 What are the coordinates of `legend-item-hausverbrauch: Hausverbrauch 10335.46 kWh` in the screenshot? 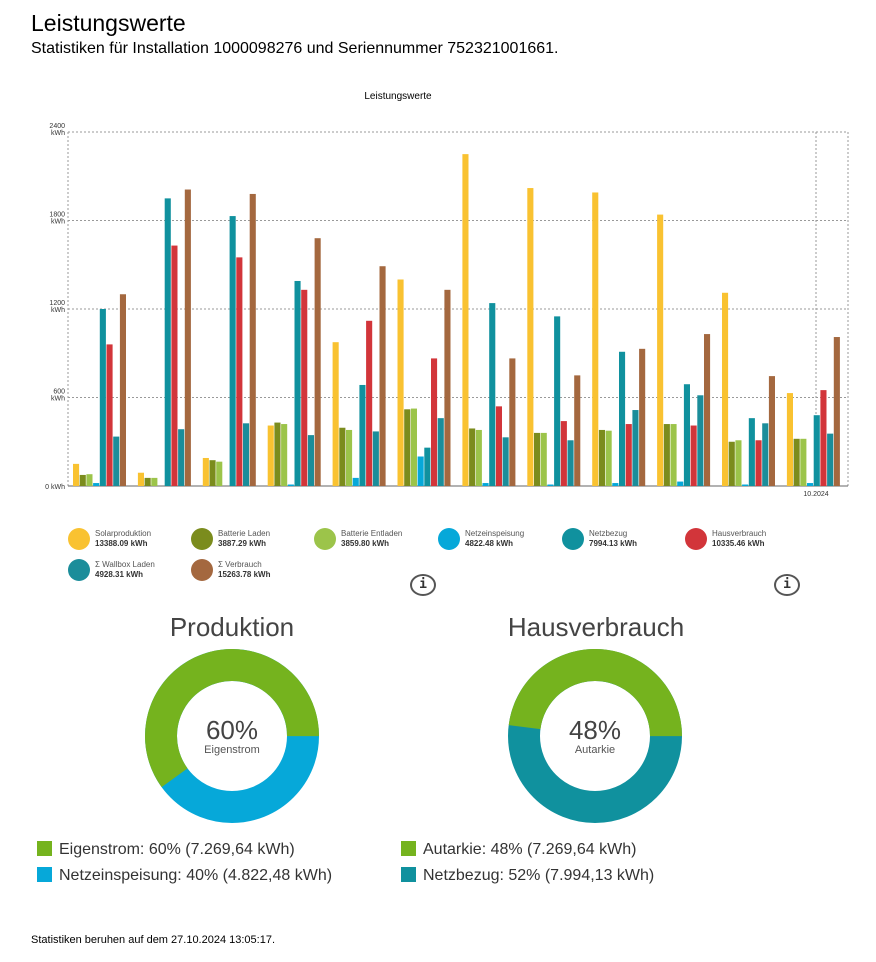 It's located at (747, 540).